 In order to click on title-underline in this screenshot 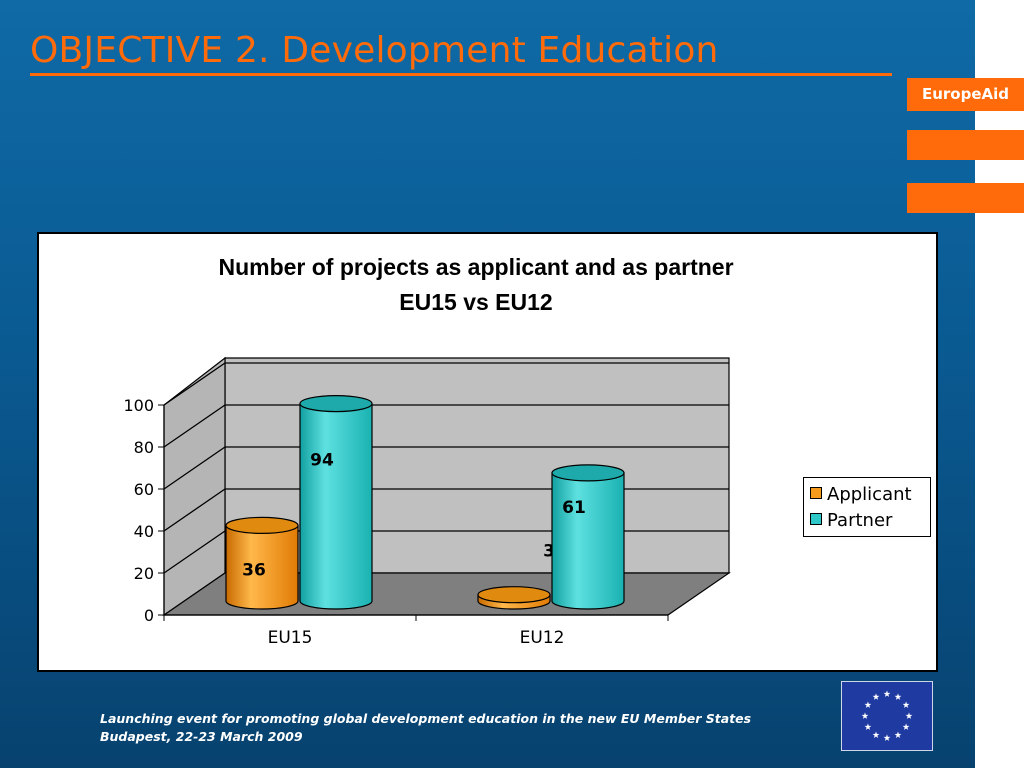, I will do `click(461, 74)`.